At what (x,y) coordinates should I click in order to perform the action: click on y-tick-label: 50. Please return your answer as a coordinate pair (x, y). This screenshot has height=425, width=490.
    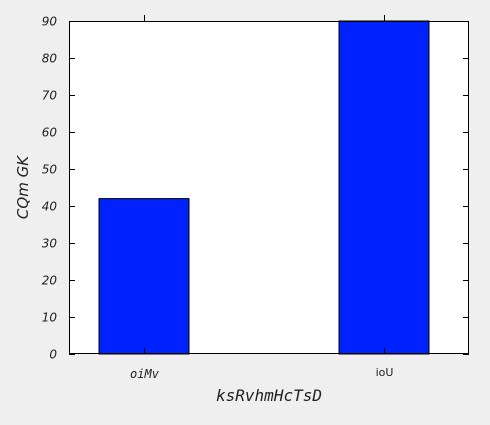
    Looking at the image, I should click on (50, 170).